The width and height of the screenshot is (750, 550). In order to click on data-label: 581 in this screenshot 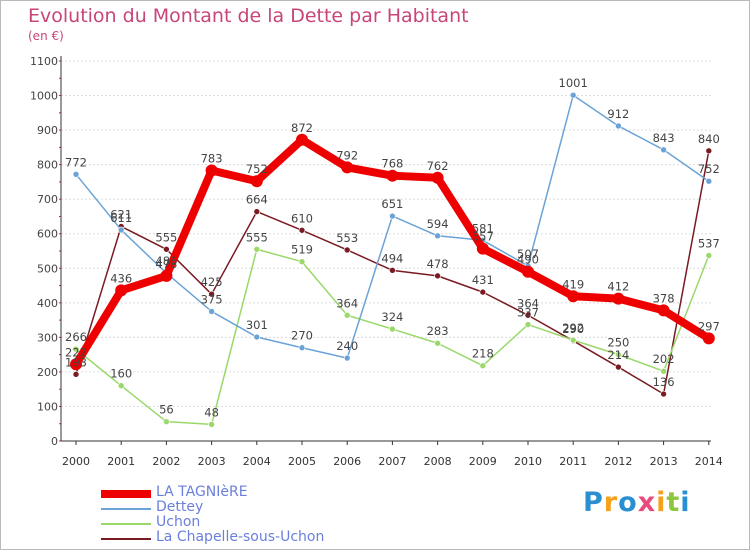, I will do `click(483, 228)`.